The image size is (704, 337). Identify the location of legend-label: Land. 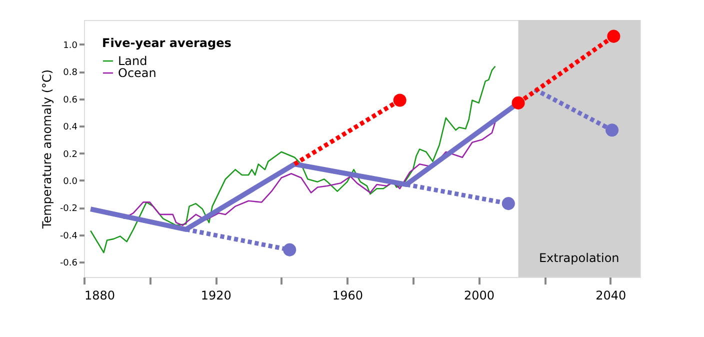
(133, 61).